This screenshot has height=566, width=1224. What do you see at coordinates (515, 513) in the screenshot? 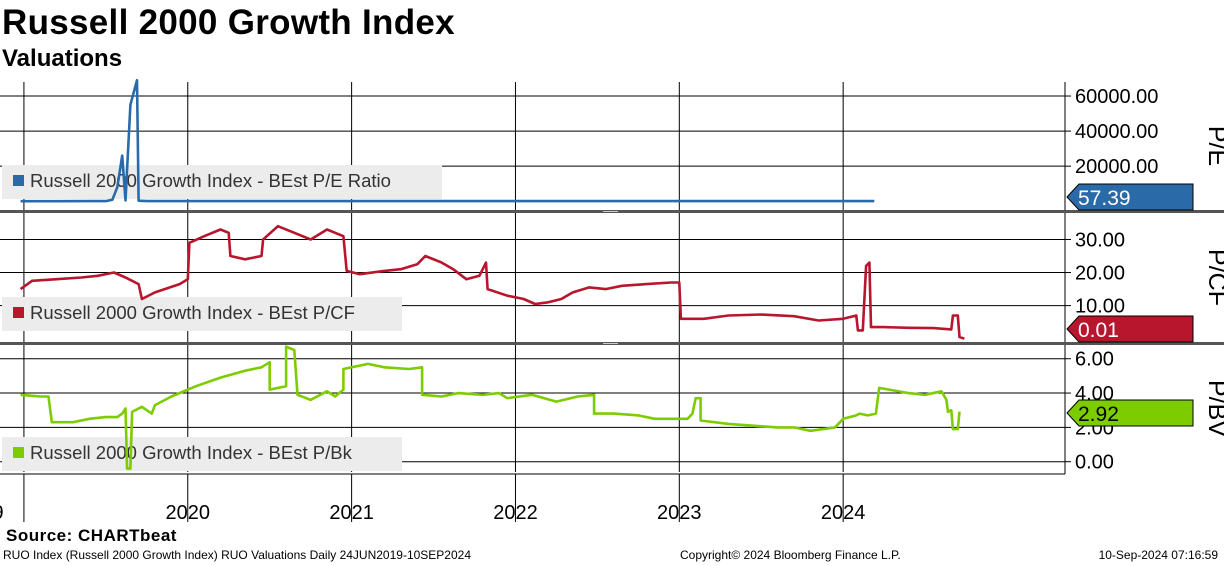
I see `x-tick-label: 2022` at bounding box center [515, 513].